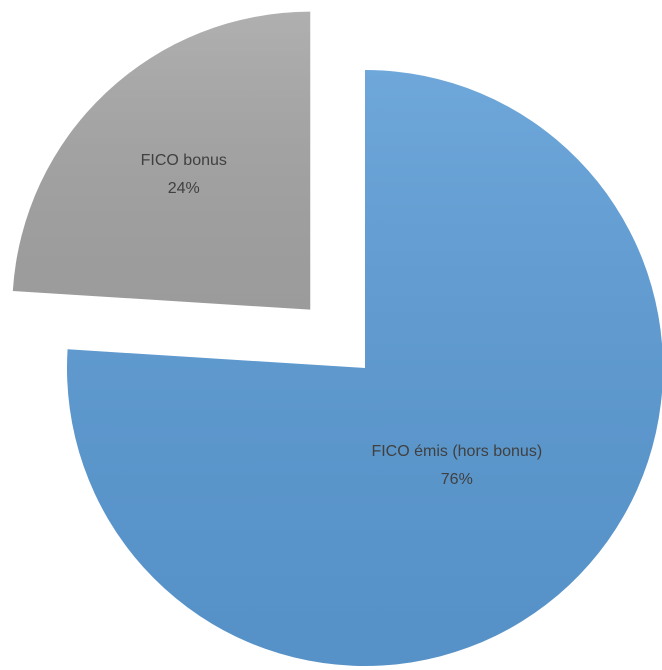 Image resolution: width=662 pixels, height=670 pixels. Describe the element at coordinates (457, 479) in the screenshot. I see `slice-label-value: 76%` at that location.